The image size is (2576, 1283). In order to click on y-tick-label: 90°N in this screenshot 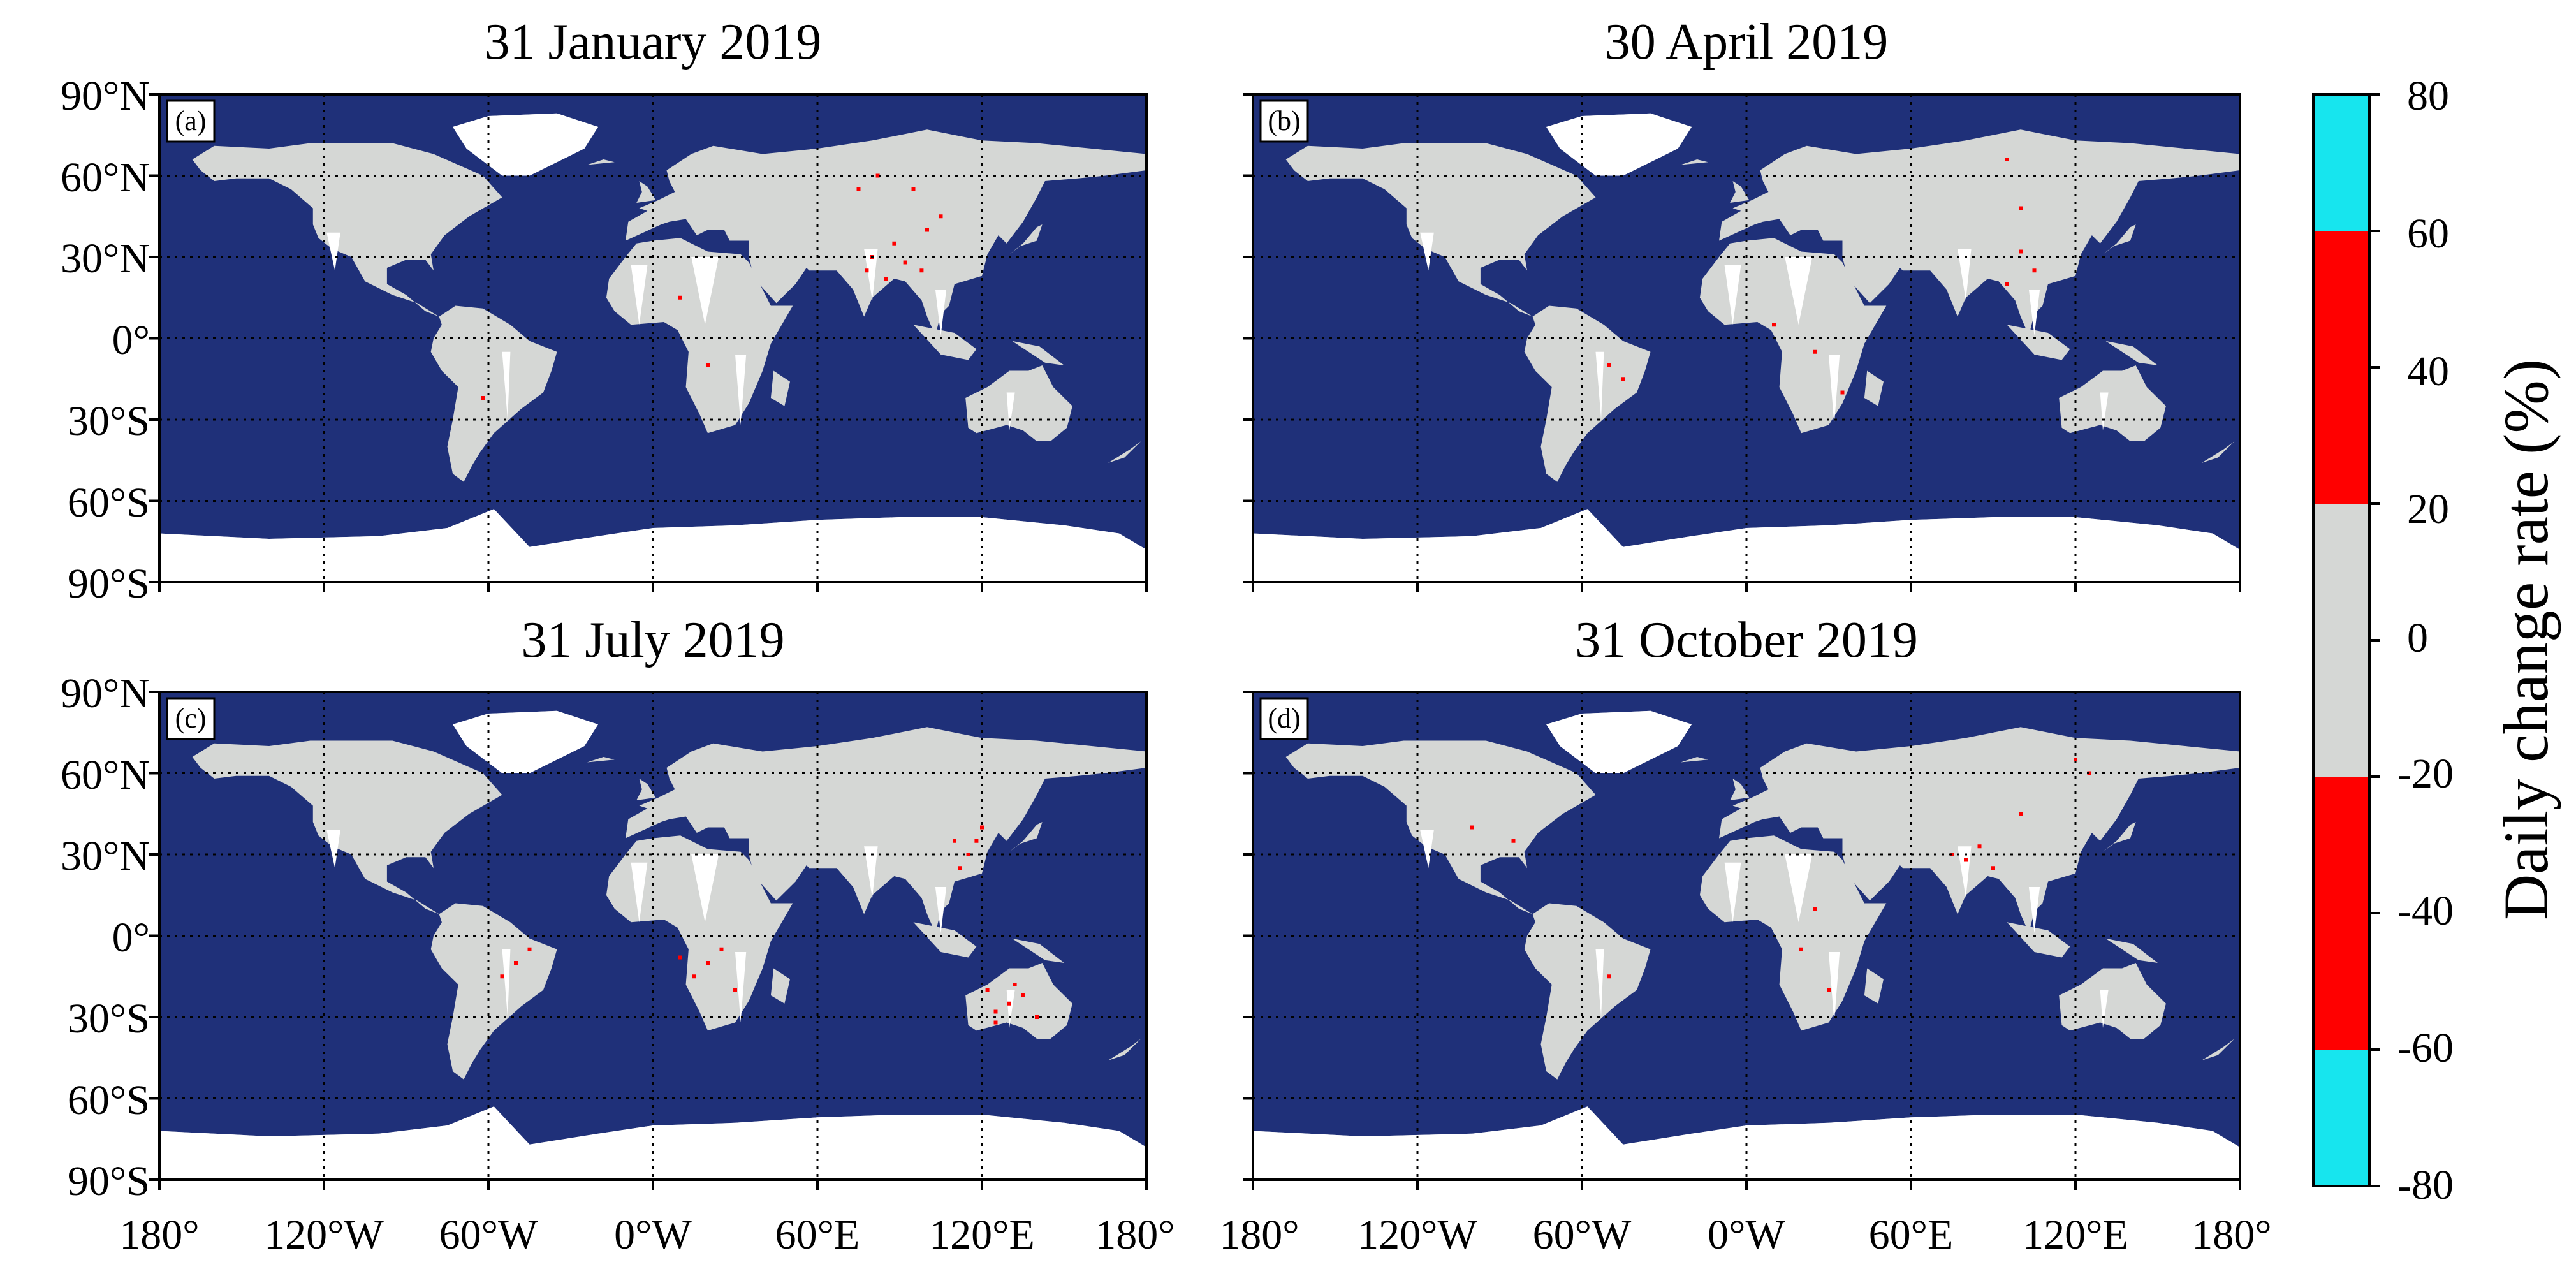, I will do `click(105, 96)`.